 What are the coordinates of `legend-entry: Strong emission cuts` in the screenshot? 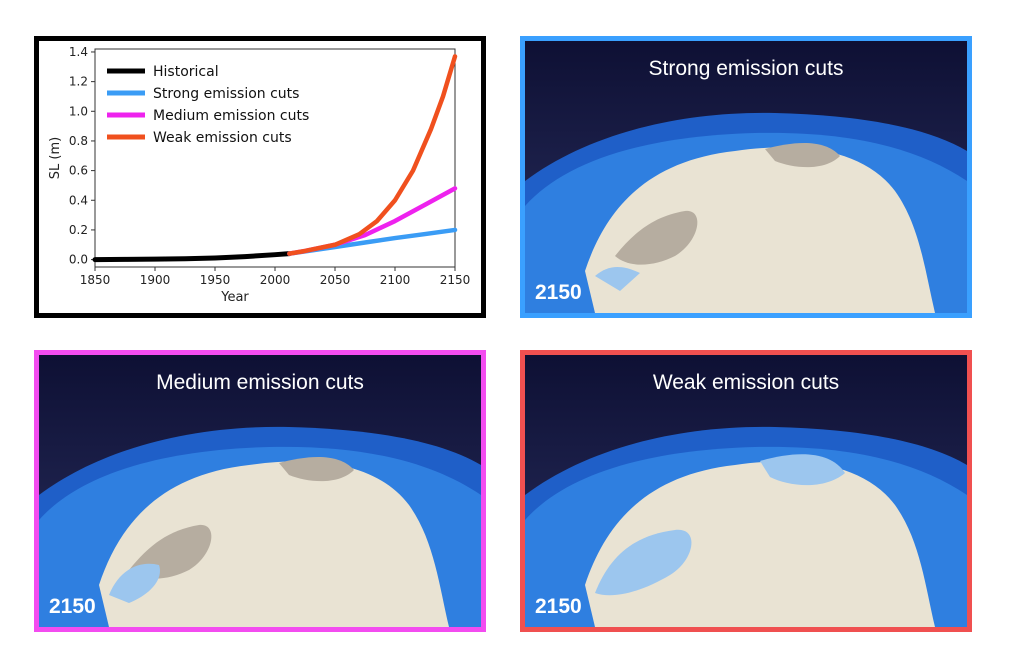 It's located at (226, 94).